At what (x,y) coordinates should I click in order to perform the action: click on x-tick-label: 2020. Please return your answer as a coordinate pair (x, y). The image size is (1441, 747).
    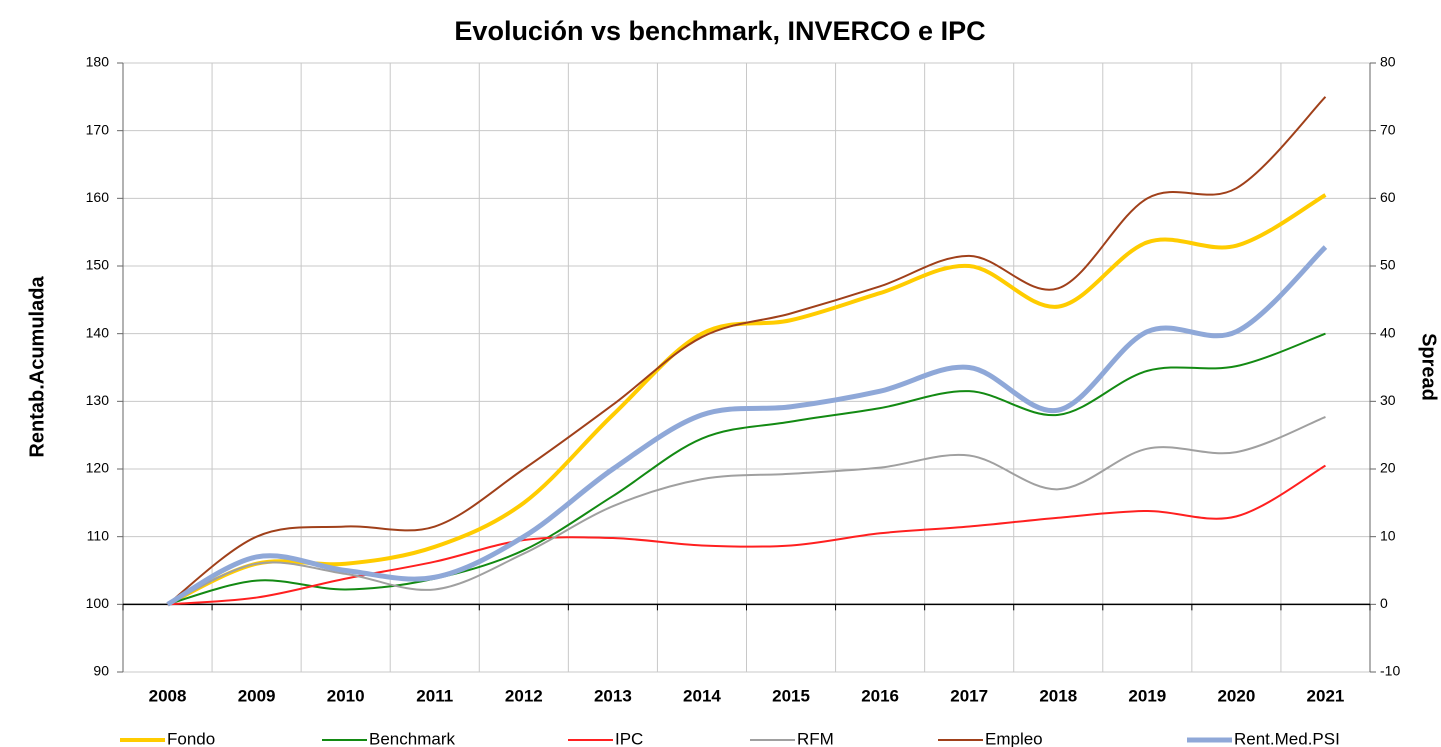
    Looking at the image, I should click on (1236, 695).